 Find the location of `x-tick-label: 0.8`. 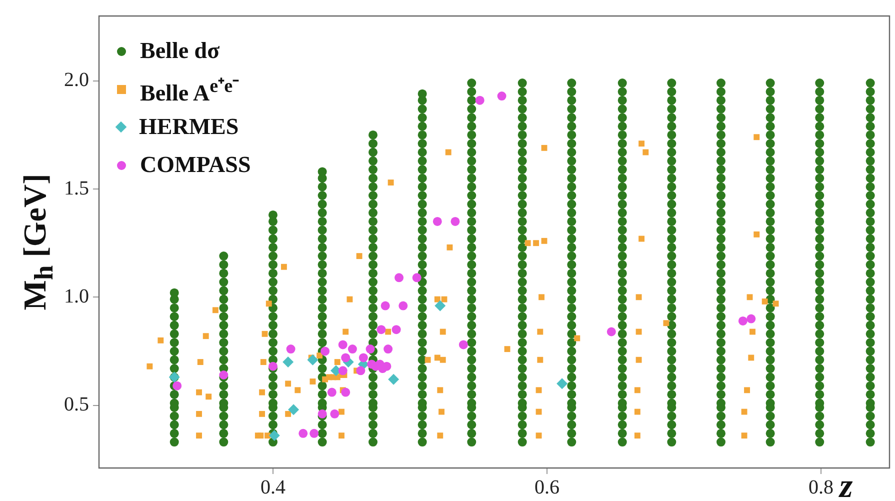

x-tick-label: 0.8 is located at coordinates (821, 487).